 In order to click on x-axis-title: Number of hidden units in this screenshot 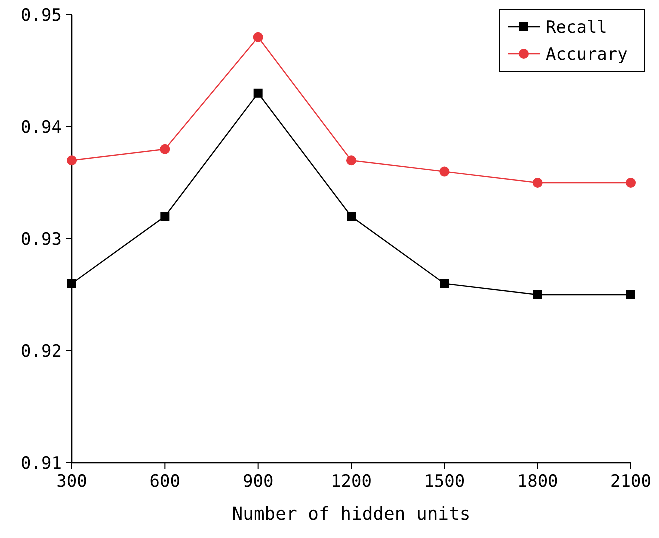, I will do `click(351, 514)`.